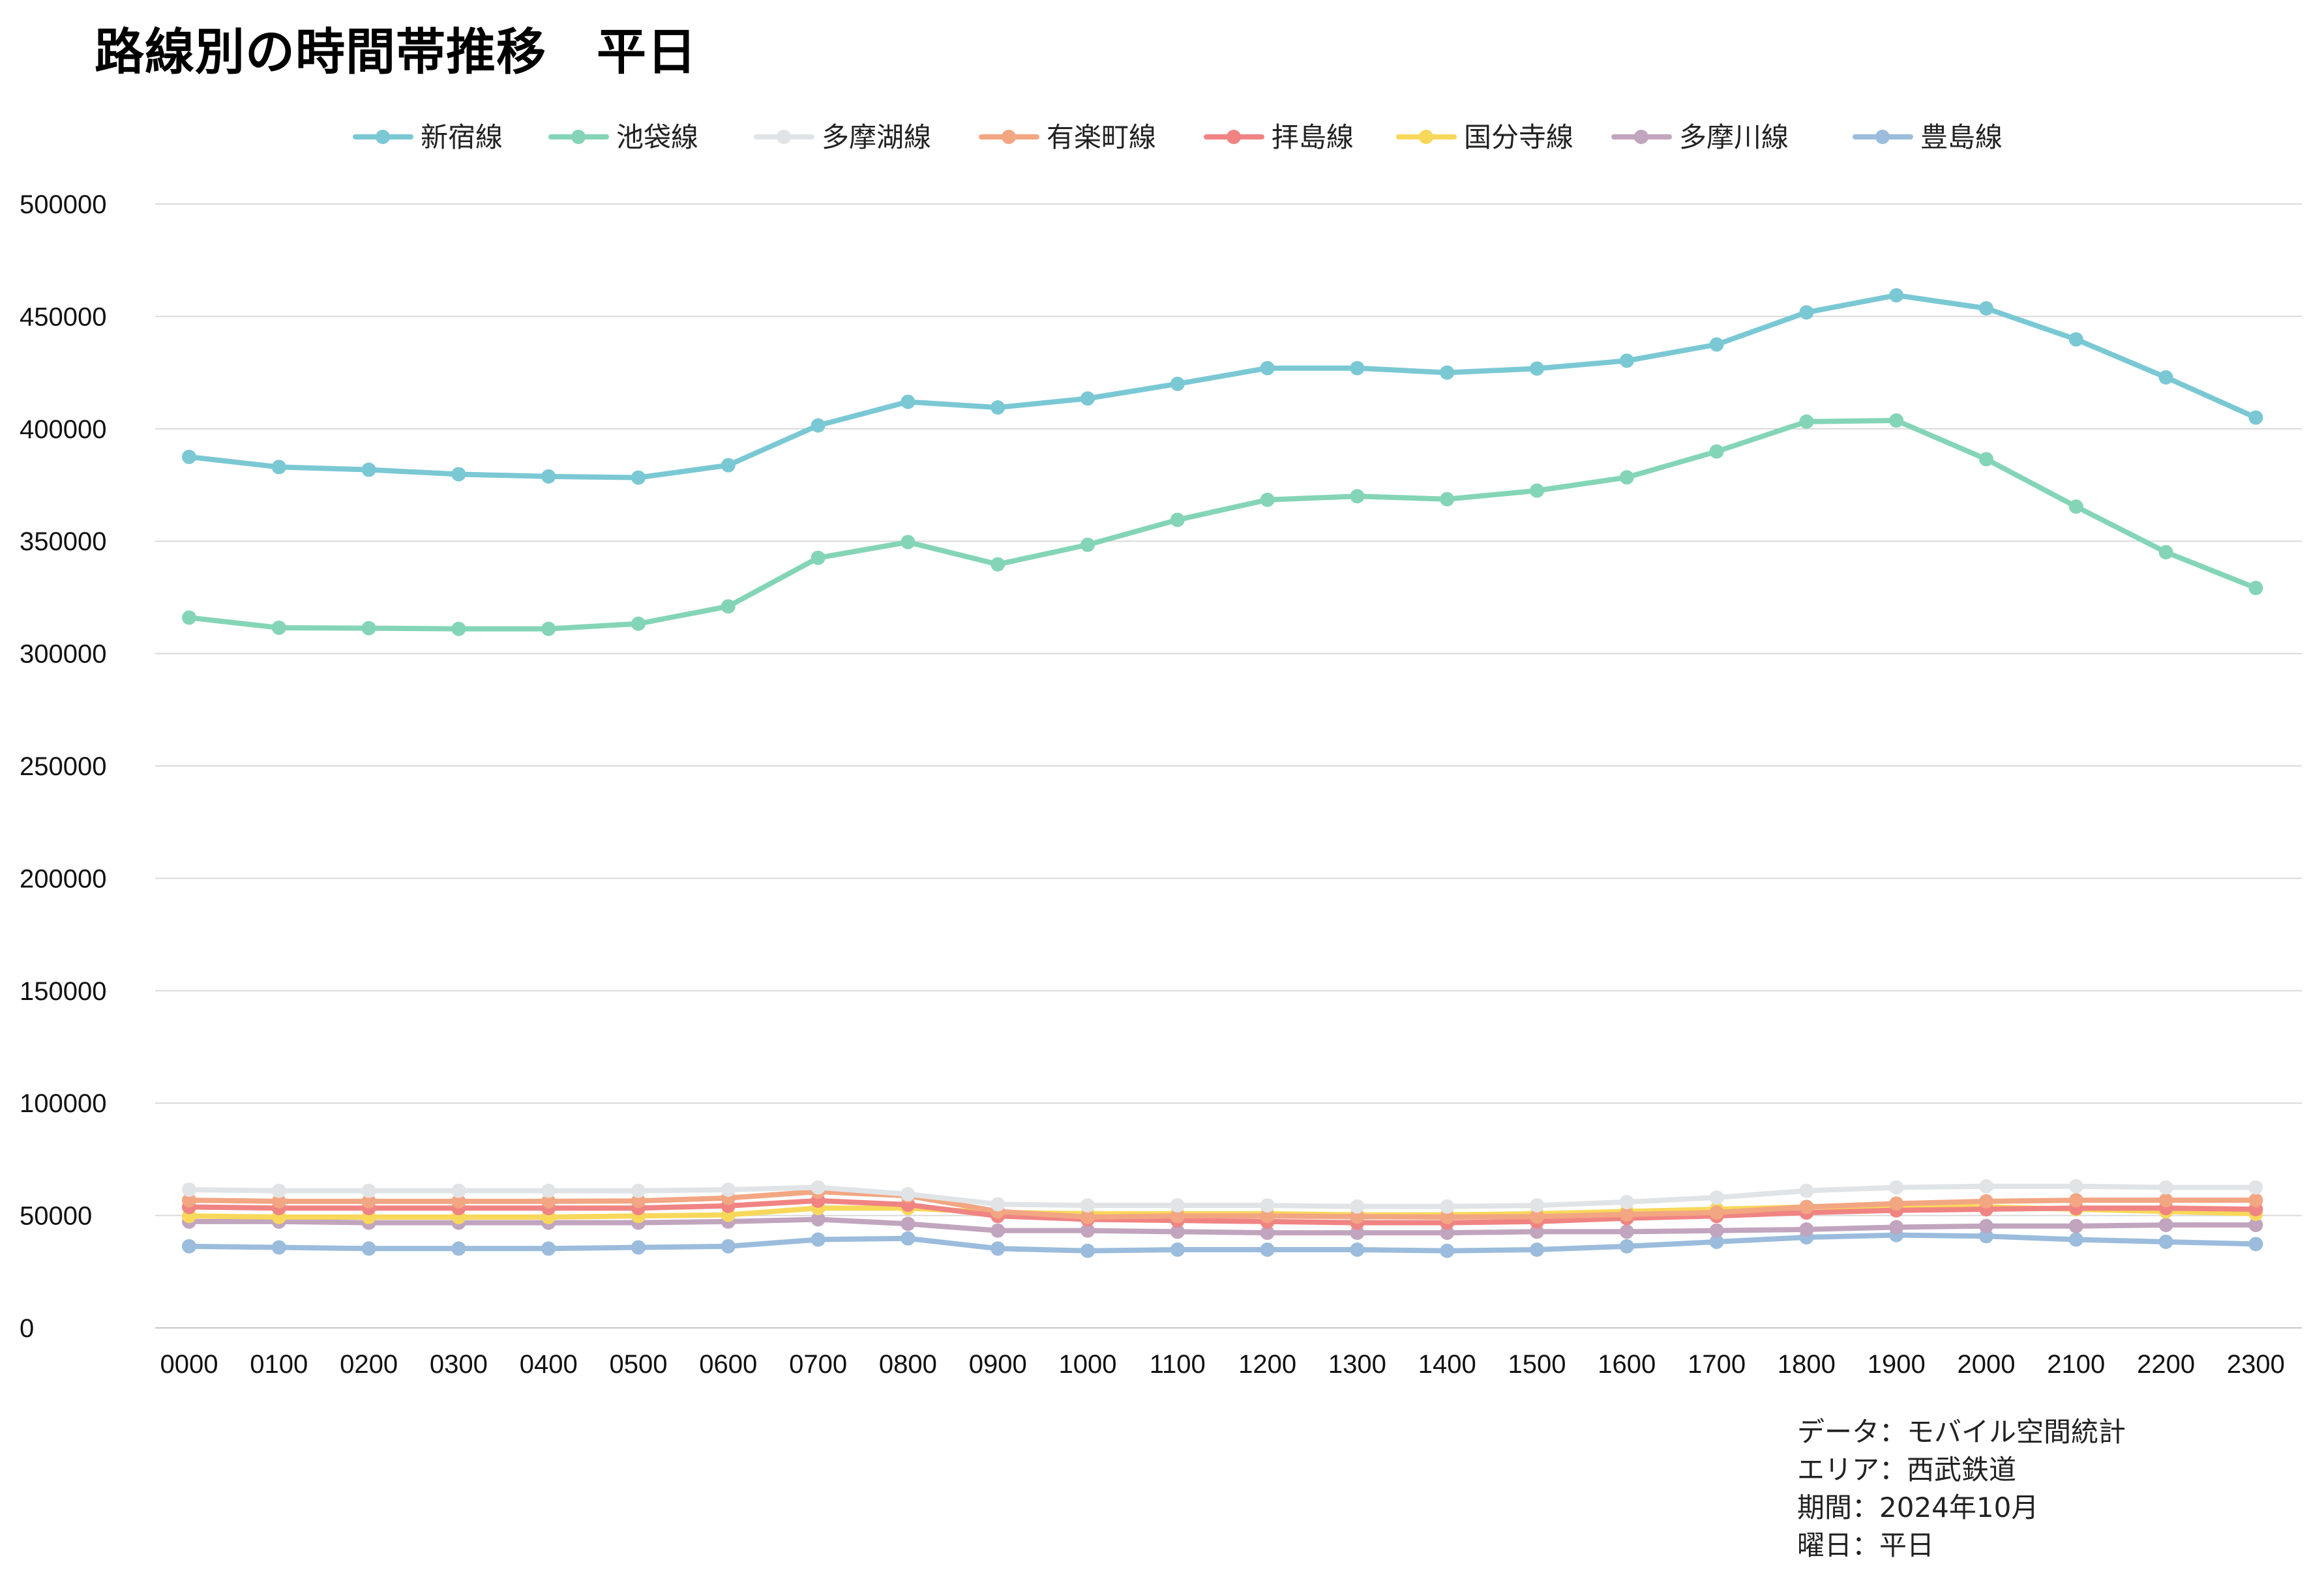 The image size is (2324, 1573). What do you see at coordinates (2166, 1364) in the screenshot?
I see `x-tick-label: 2200` at bounding box center [2166, 1364].